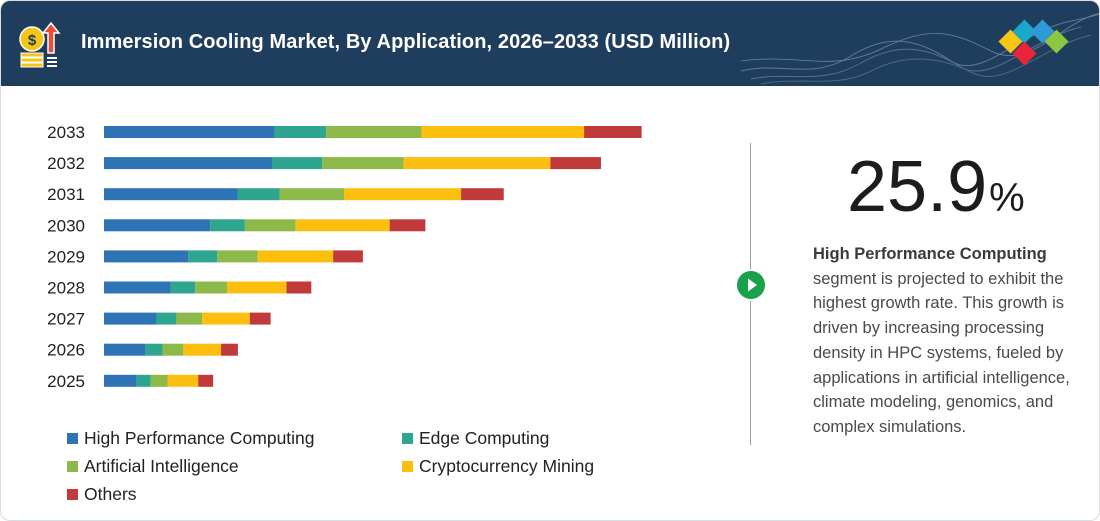 The width and height of the screenshot is (1100, 521). What do you see at coordinates (66, 350) in the screenshot?
I see `y-tick-label: 2026` at bounding box center [66, 350].